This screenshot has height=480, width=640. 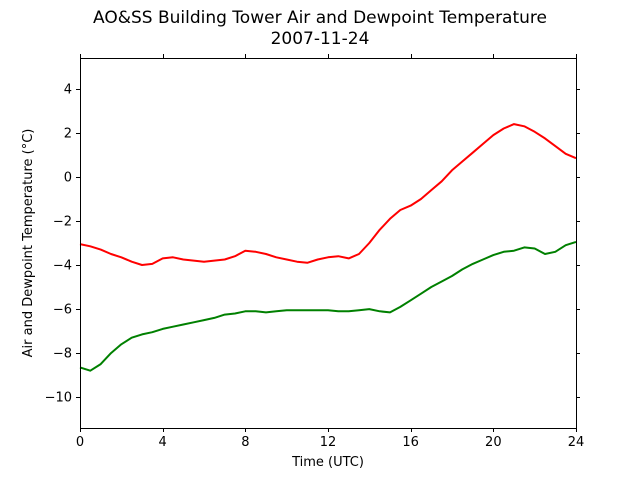 What do you see at coordinates (327, 462) in the screenshot?
I see `x-axis-label: Time (UTC)` at bounding box center [327, 462].